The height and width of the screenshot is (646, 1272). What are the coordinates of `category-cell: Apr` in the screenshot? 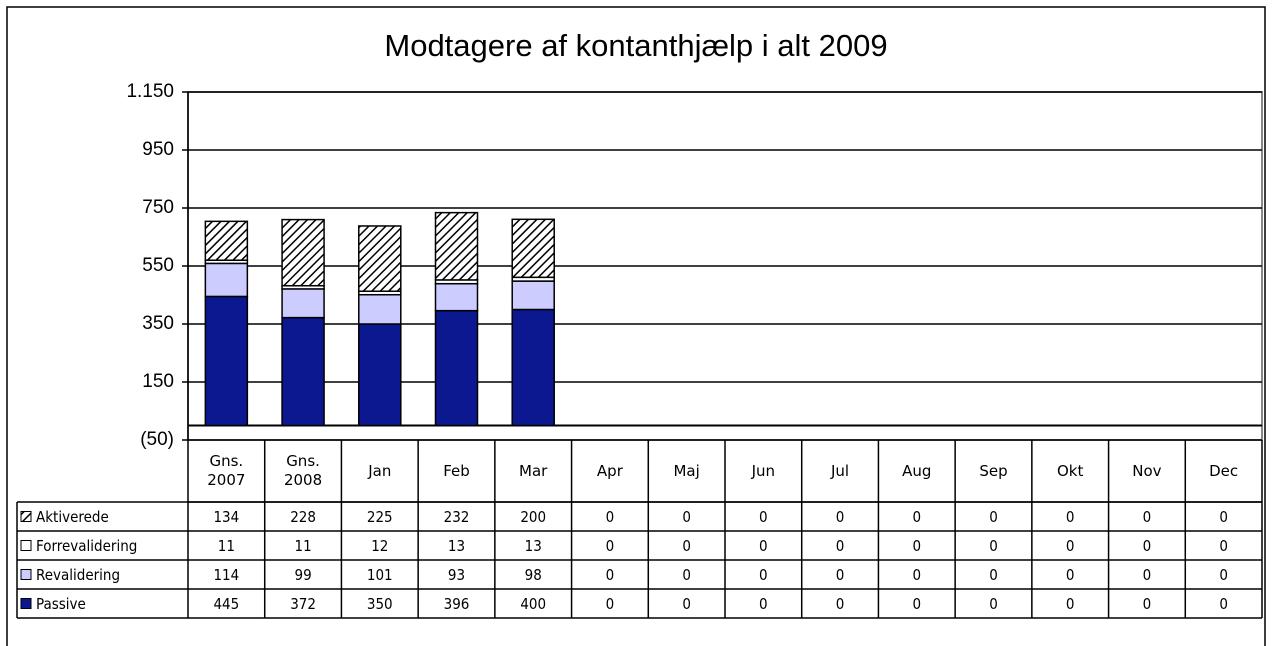 It's located at (609, 470).